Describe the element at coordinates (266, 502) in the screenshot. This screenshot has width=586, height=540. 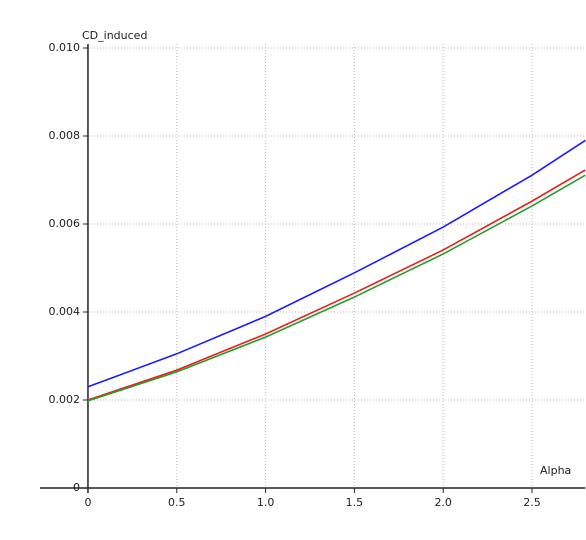
I see `x-tick-label: 1.0` at that location.